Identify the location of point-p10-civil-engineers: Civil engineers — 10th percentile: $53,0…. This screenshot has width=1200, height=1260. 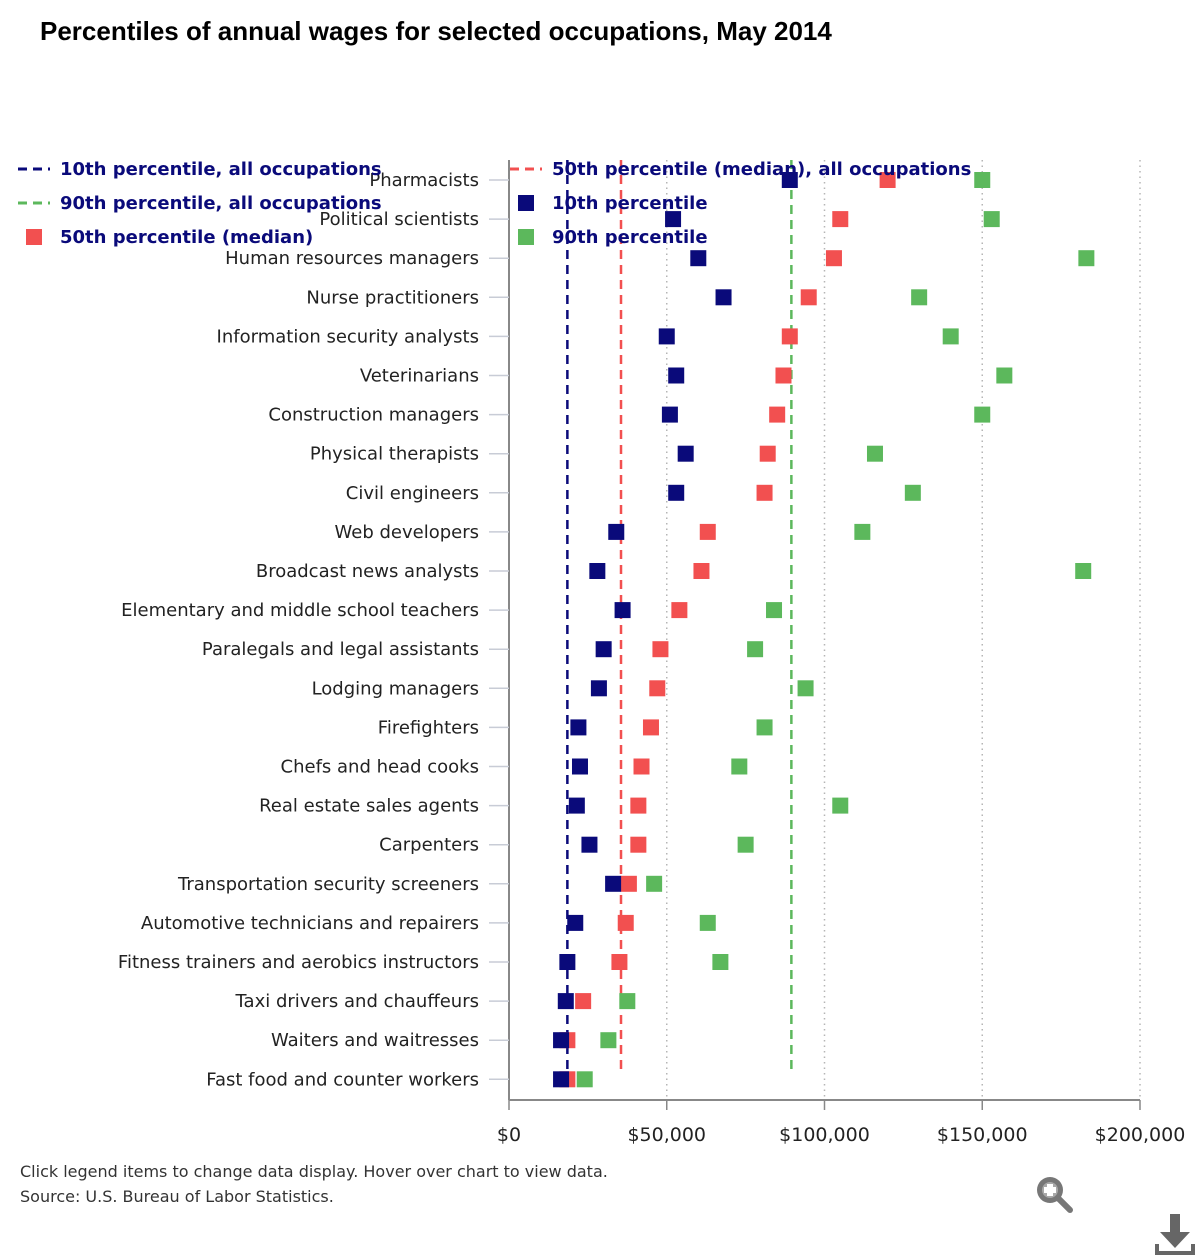
(676, 492).